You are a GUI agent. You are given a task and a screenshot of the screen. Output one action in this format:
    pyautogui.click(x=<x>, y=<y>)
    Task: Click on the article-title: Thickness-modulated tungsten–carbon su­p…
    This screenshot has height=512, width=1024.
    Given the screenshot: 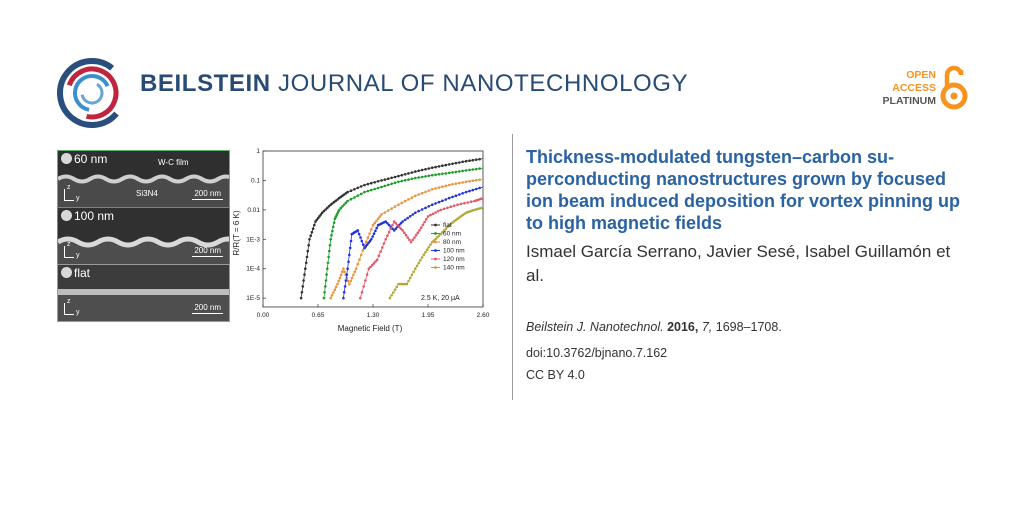 What is the action you would take?
    pyautogui.click(x=743, y=190)
    